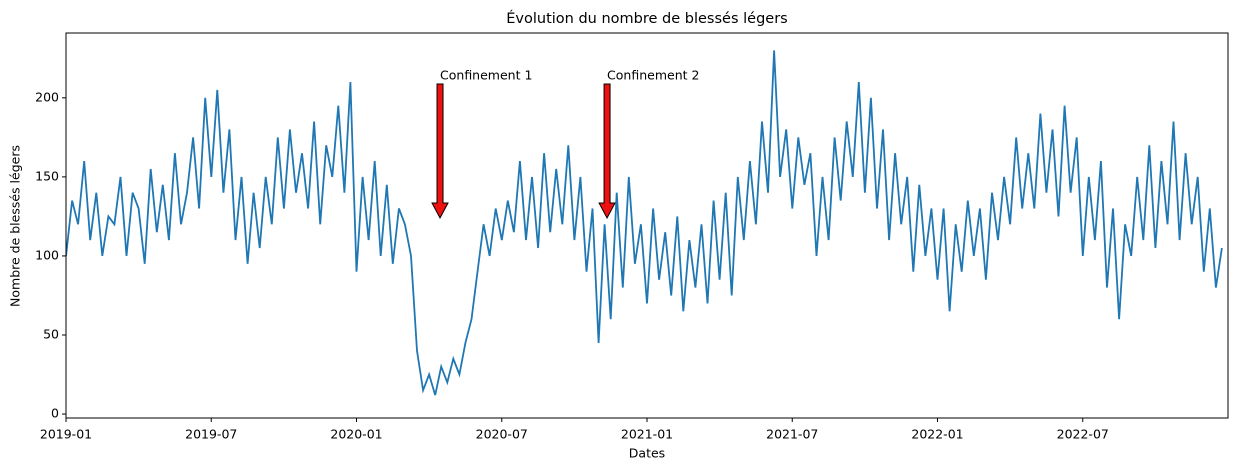 This screenshot has width=1238, height=471. I want to click on y-tick-label: 100, so click(47, 254).